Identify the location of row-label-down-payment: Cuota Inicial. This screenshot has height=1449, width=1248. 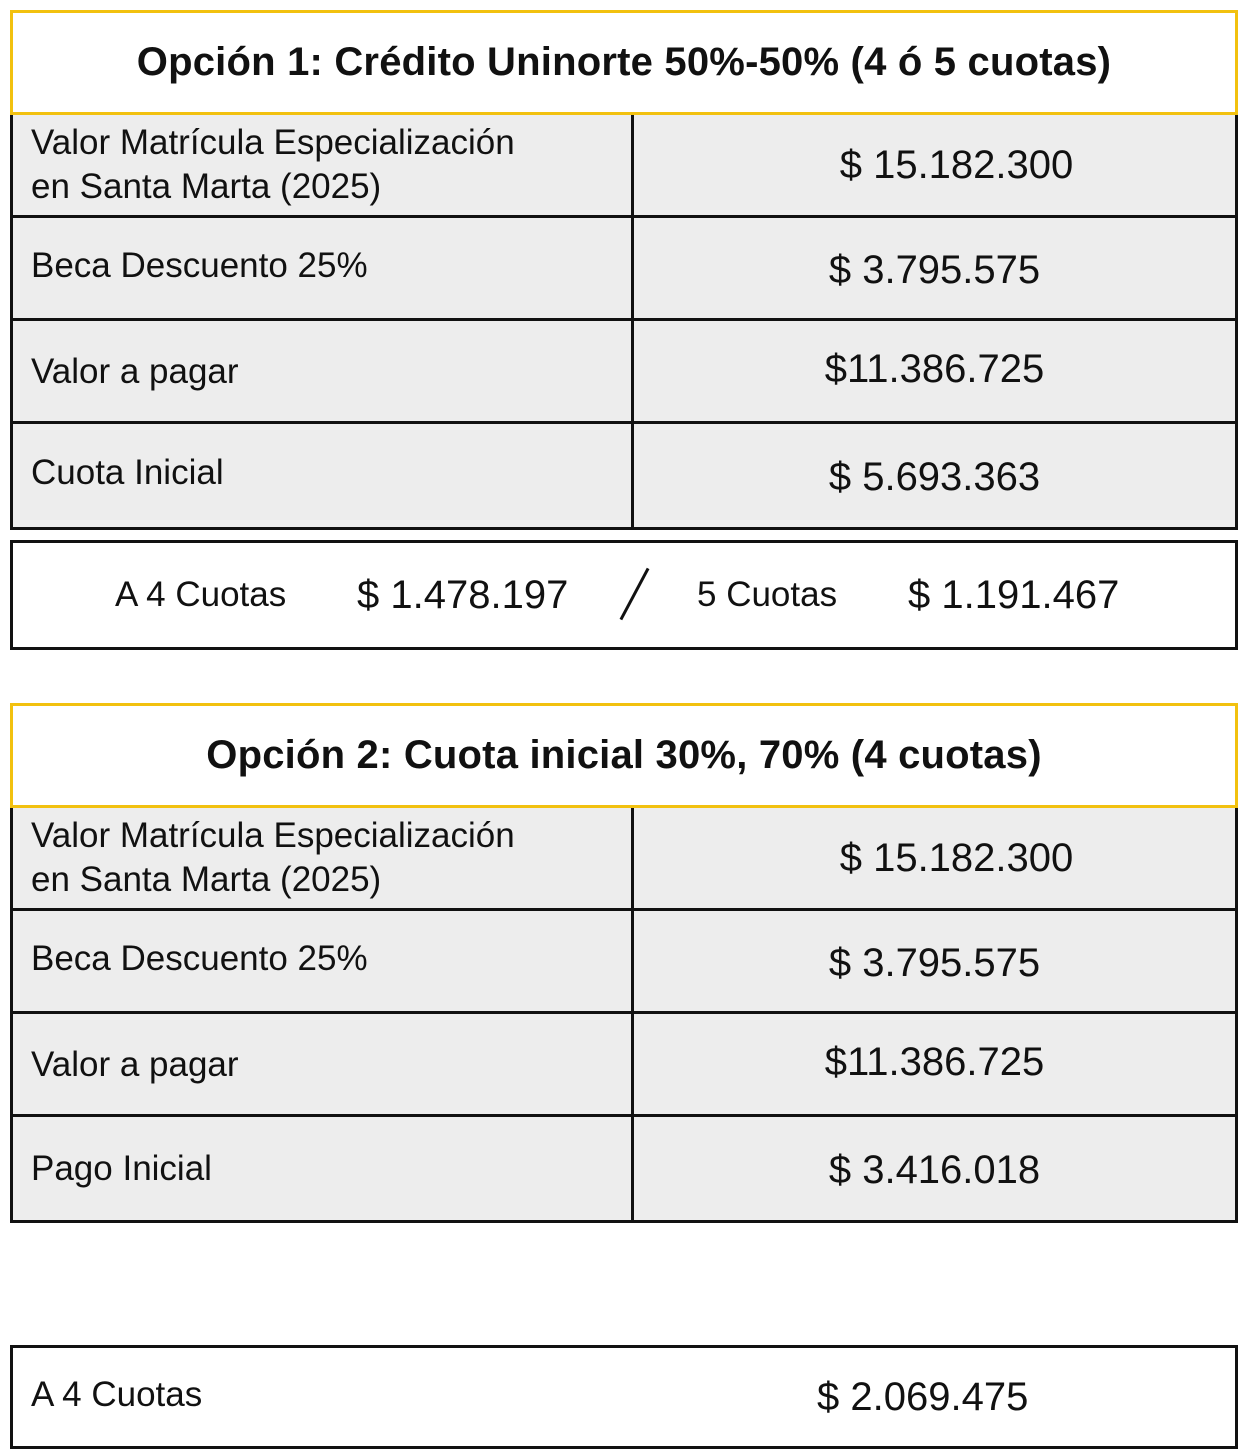
(323, 475).